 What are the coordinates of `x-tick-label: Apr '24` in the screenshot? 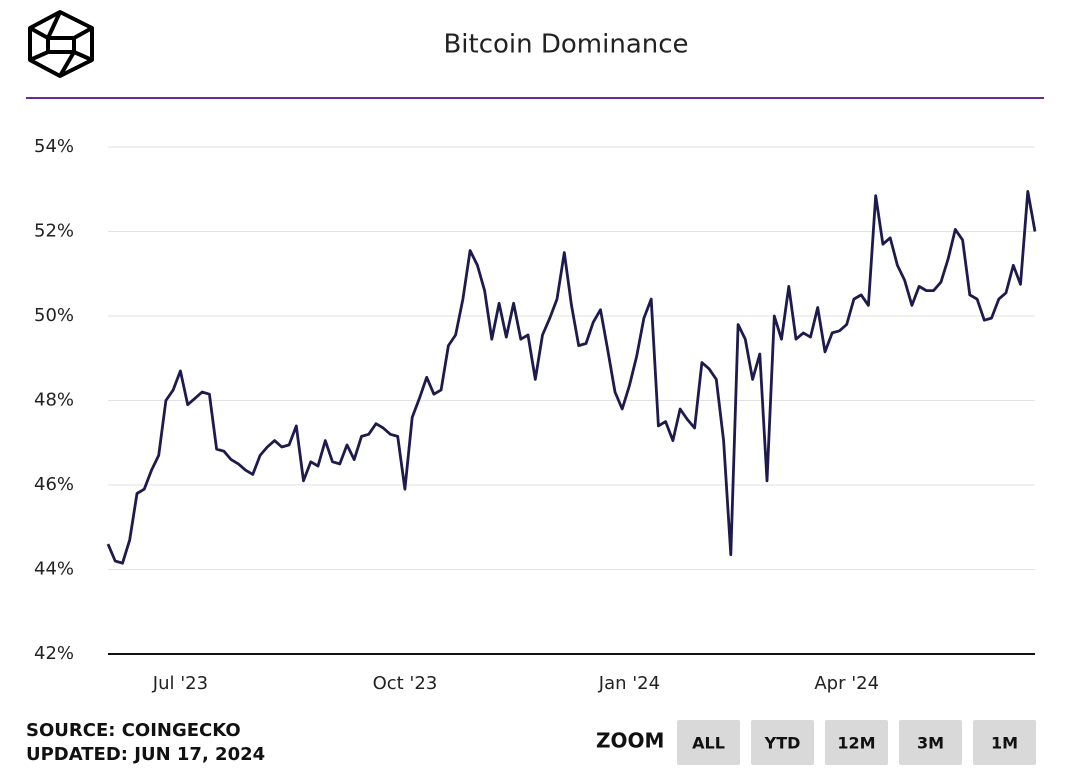 It's located at (846, 683).